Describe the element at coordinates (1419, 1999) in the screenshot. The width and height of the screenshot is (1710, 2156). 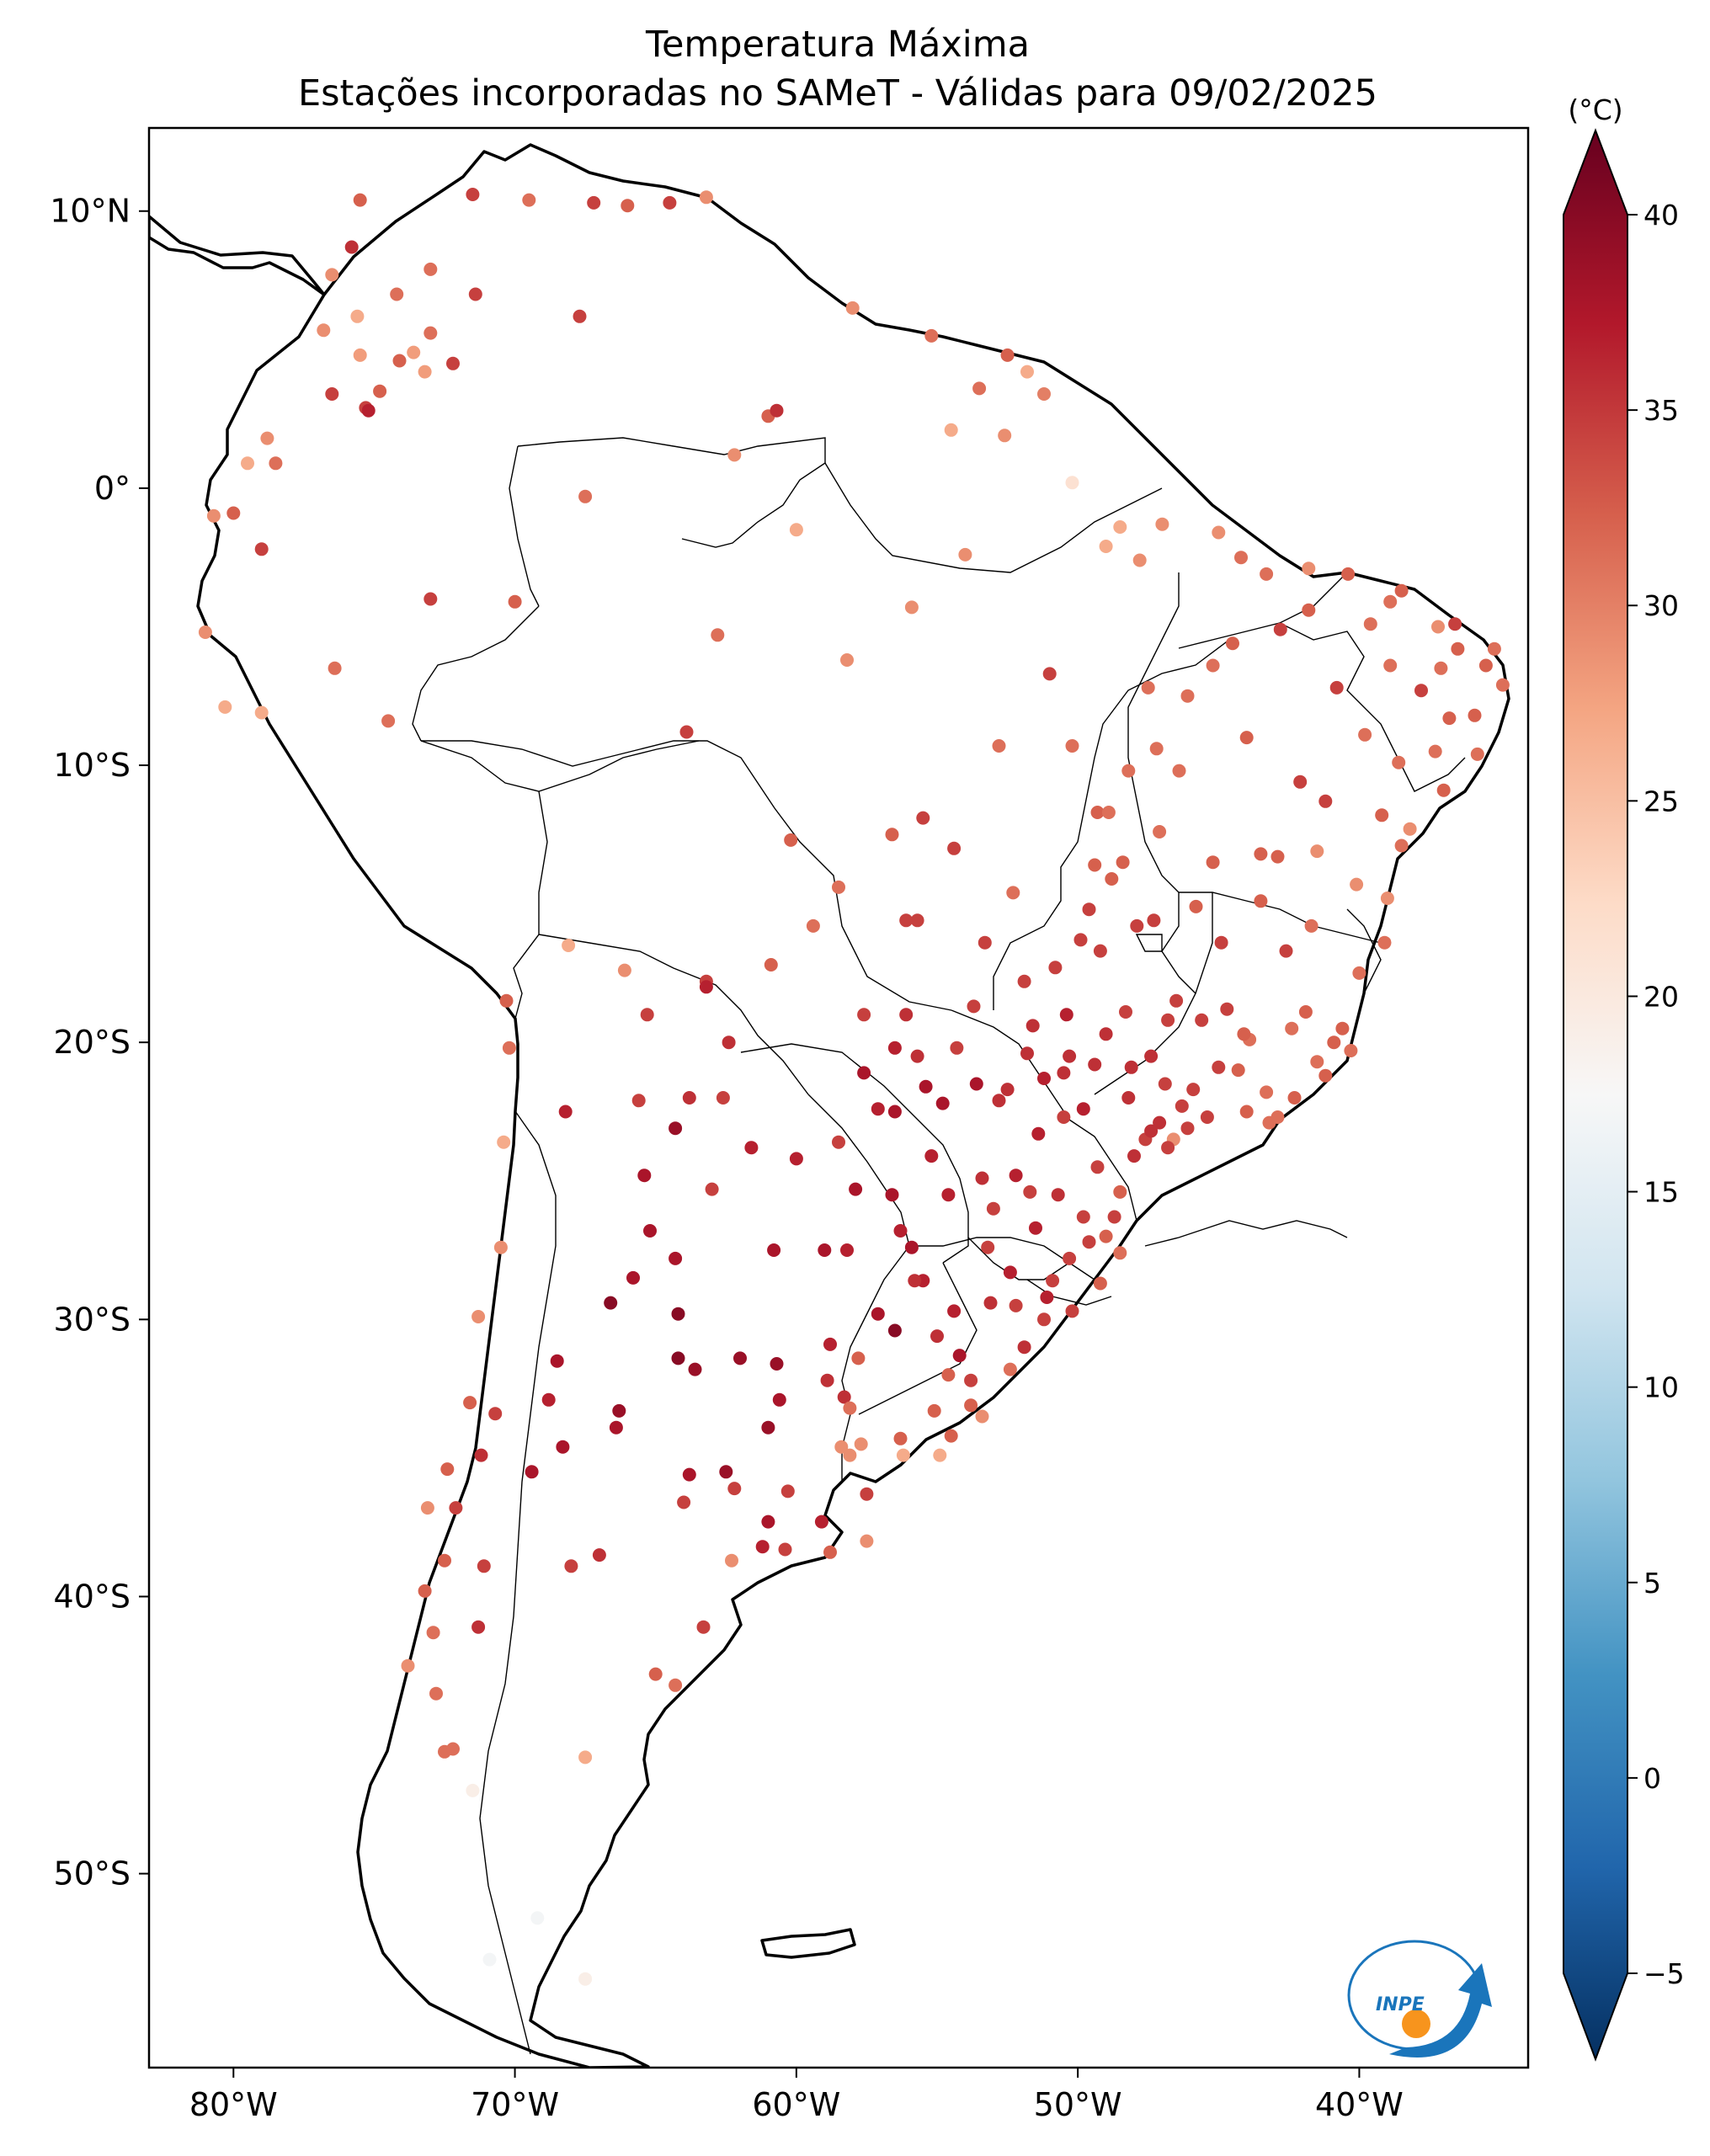
I see `inpe-logo: INPE` at that location.